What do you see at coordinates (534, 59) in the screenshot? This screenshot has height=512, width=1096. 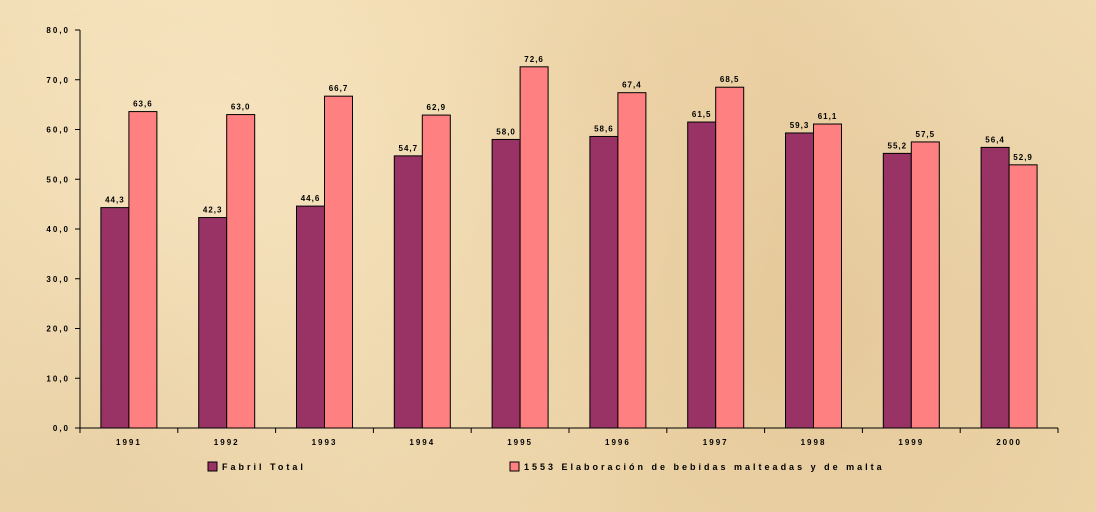 I see `data-label: 72,6` at bounding box center [534, 59].